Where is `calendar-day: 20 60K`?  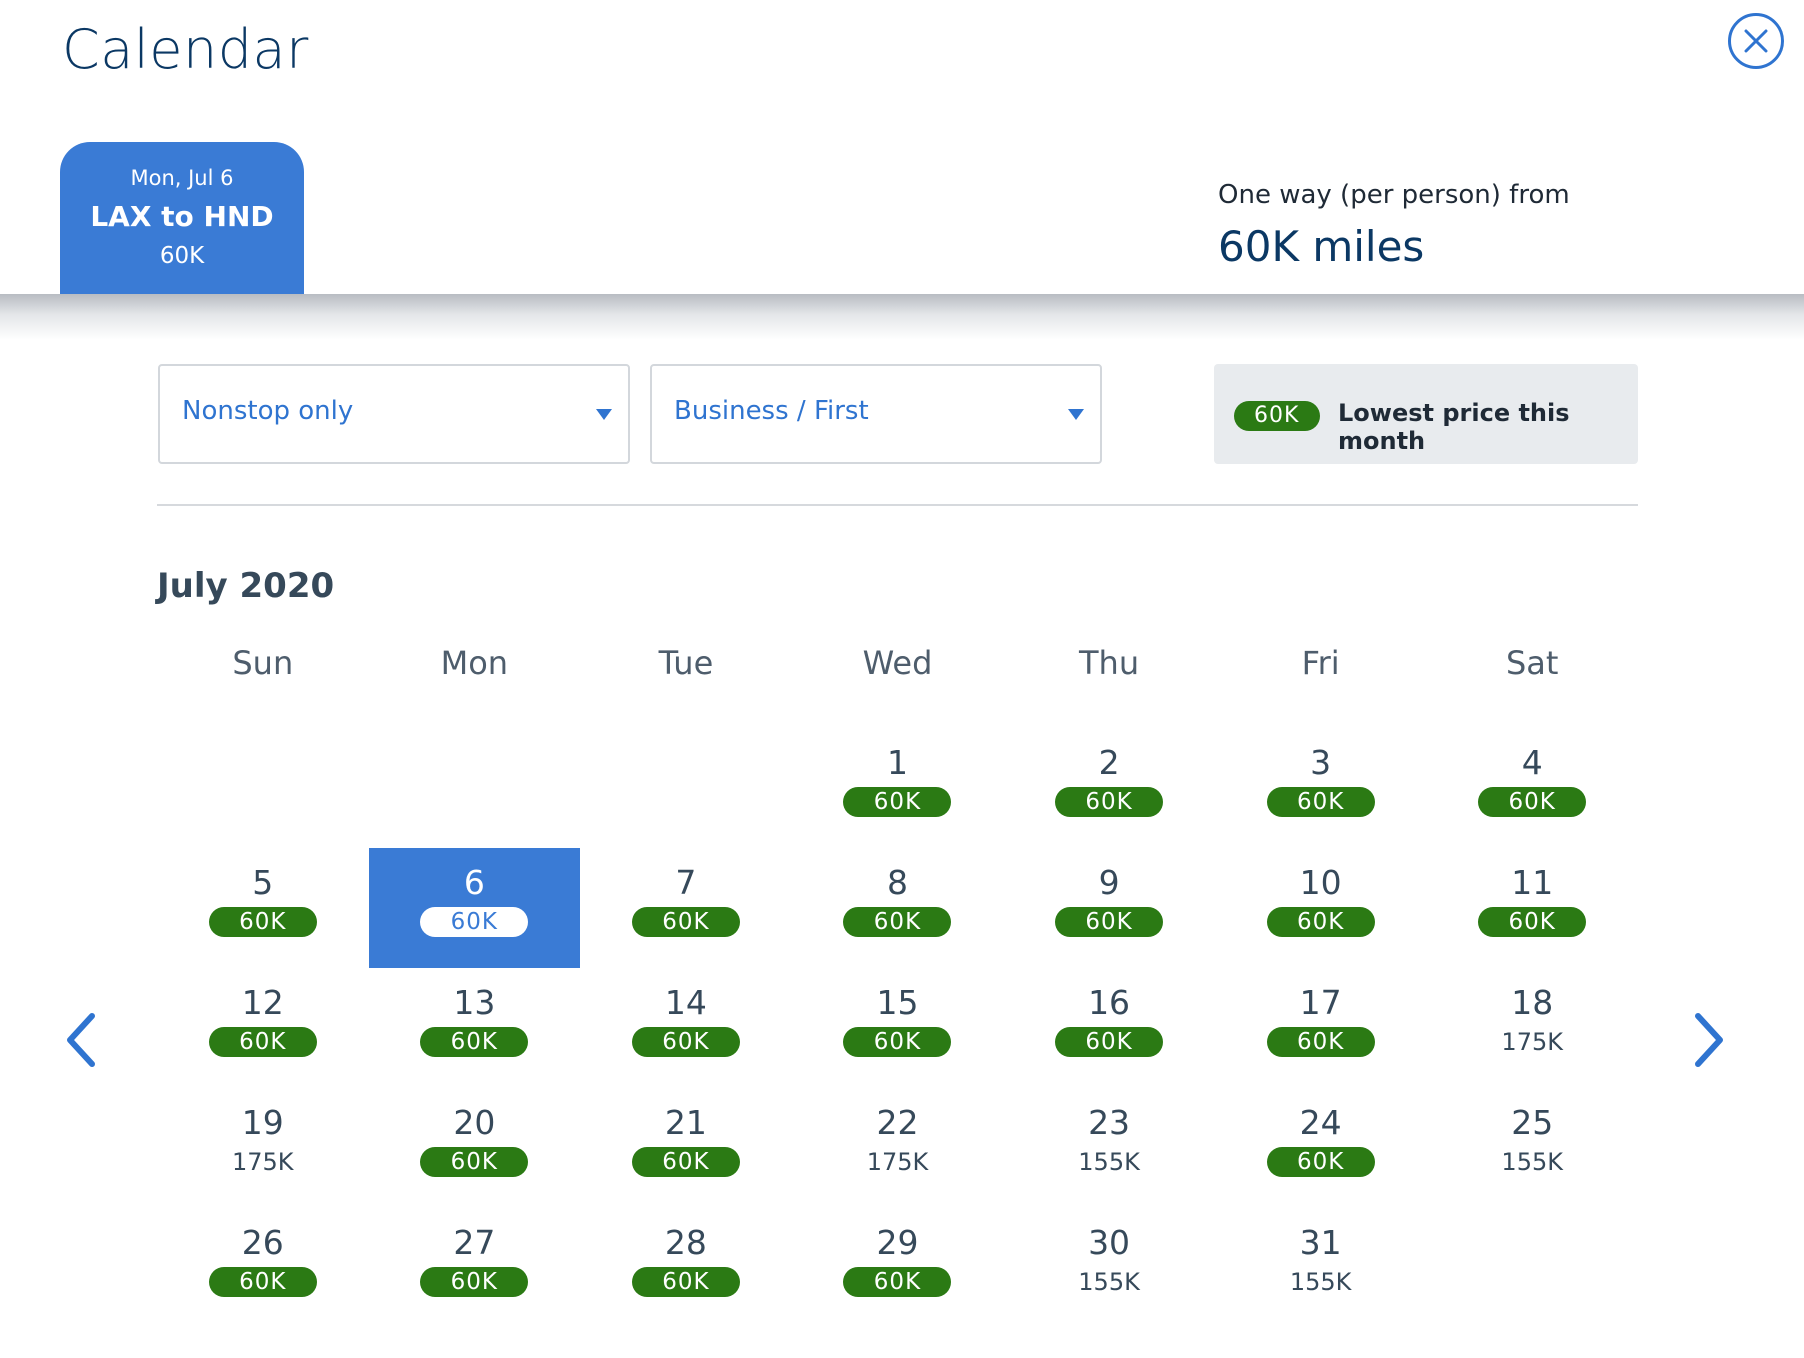 calendar-day: 20 60K is located at coordinates (475, 1148).